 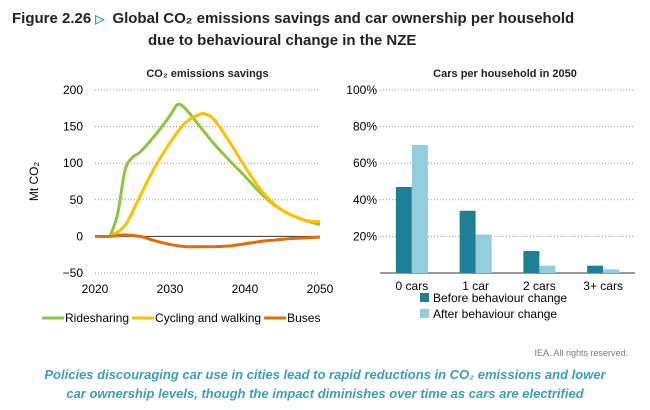 What do you see at coordinates (505, 74) in the screenshot?
I see `bar-chart-title: Cars per household in 2050` at bounding box center [505, 74].